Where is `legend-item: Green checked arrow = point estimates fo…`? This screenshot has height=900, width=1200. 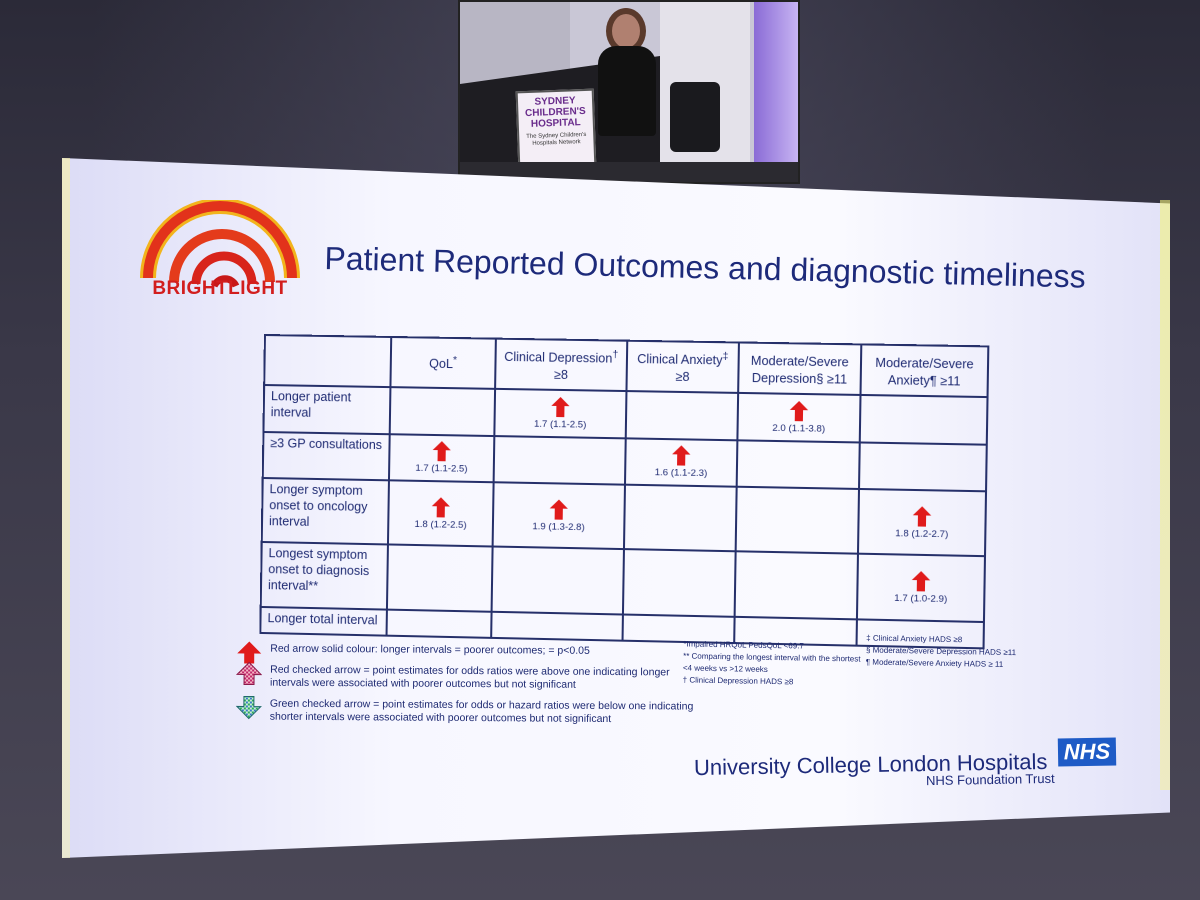
legend-item: Green checked arrow = point estimates fo… is located at coordinates (465, 710).